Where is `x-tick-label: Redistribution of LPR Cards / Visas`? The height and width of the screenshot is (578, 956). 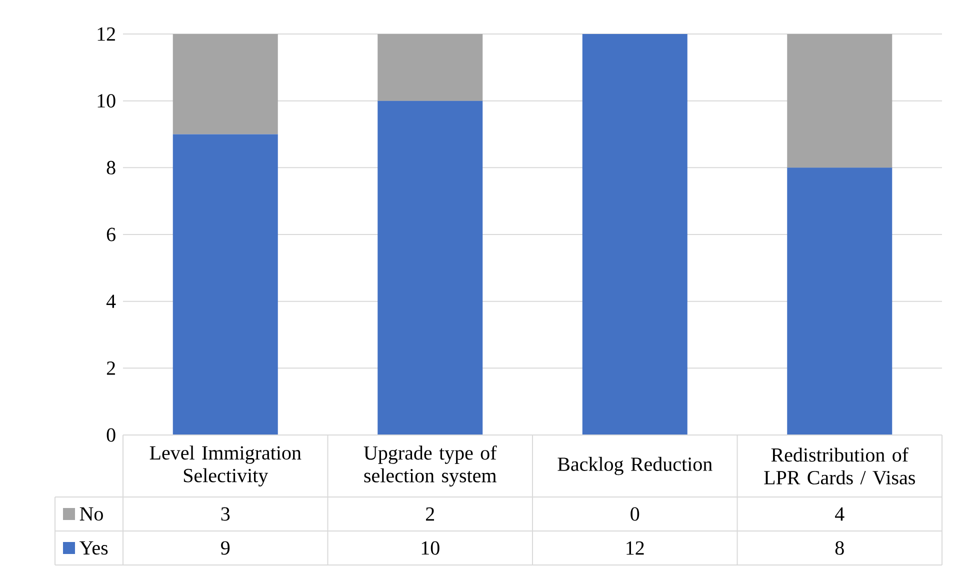
x-tick-label: Redistribution of LPR Cards / Visas is located at coordinates (839, 466).